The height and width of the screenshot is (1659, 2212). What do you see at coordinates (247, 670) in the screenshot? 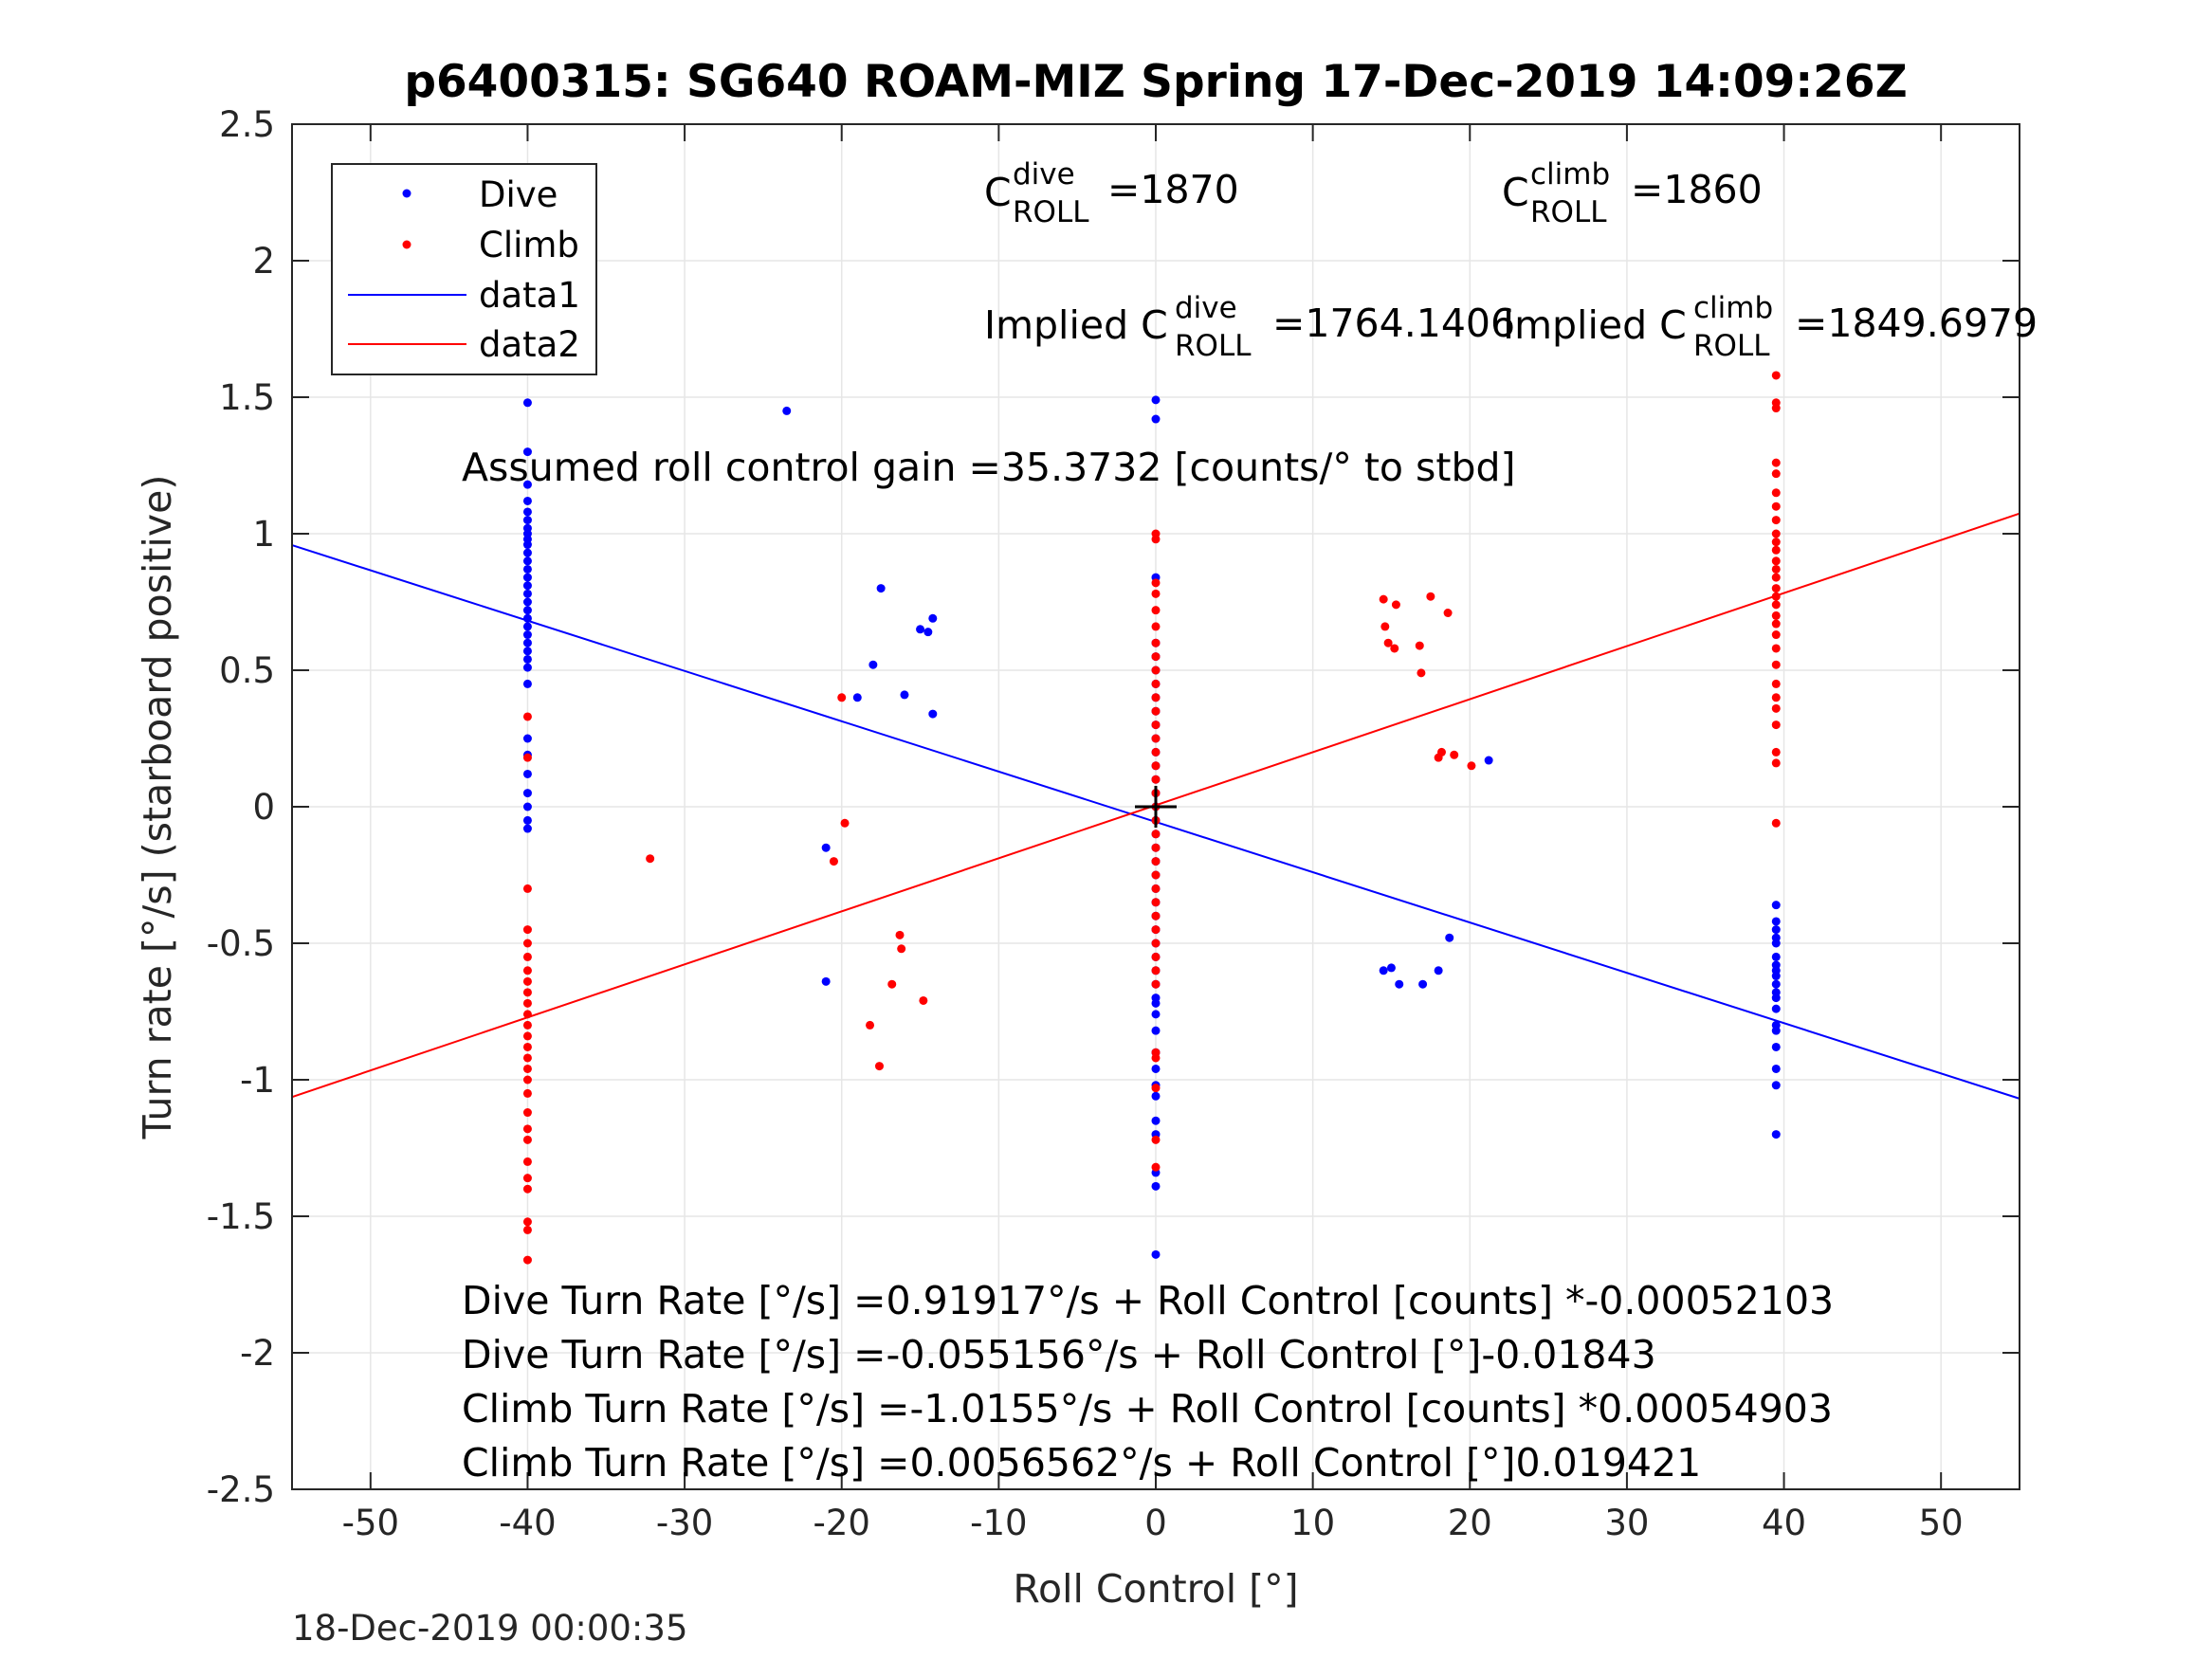
I see `y-tick-label: 0.5` at bounding box center [247, 670].